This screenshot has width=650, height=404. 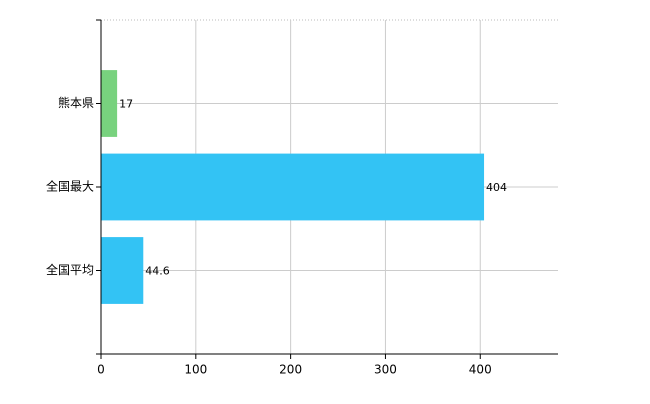 What do you see at coordinates (480, 370) in the screenshot?
I see `x-tick-label: 400` at bounding box center [480, 370].